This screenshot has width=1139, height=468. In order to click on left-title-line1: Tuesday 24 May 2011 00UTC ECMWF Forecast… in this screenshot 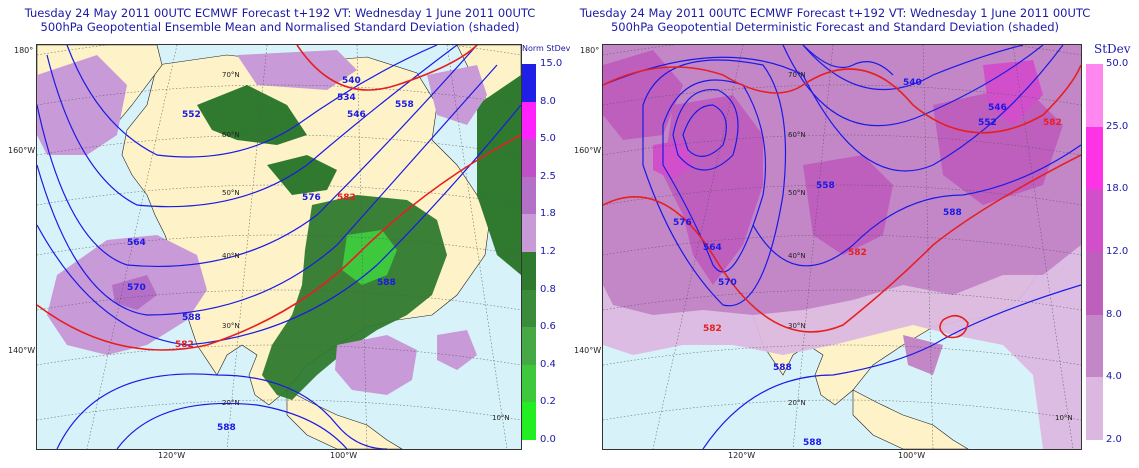, I will do `click(280, 13)`.